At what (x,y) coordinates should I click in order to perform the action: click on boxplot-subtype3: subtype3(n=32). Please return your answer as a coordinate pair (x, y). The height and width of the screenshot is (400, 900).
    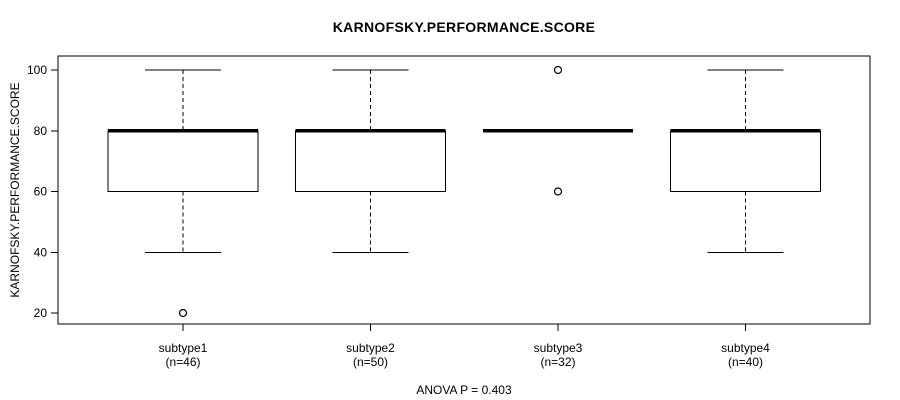
    Looking at the image, I should click on (558, 217).